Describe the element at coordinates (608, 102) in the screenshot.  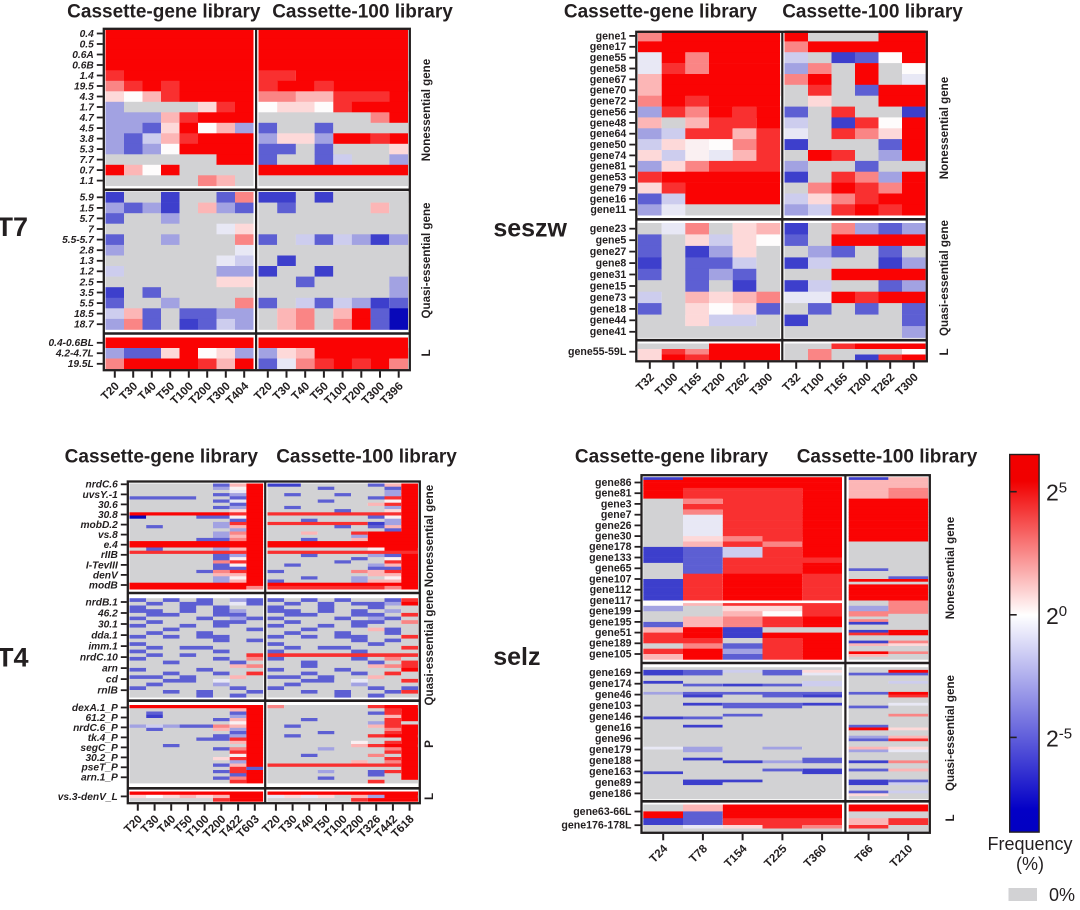
I see `svg-text: gene72` at that location.